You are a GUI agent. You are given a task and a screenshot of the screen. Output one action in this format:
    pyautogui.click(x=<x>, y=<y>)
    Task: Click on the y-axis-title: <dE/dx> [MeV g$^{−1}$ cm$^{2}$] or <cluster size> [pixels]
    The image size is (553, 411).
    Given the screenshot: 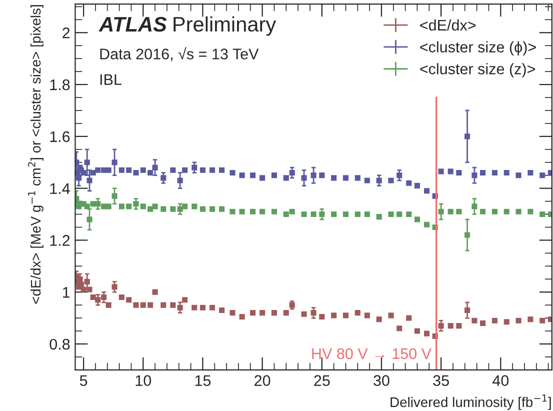 What is the action you would take?
    pyautogui.click(x=36, y=154)
    